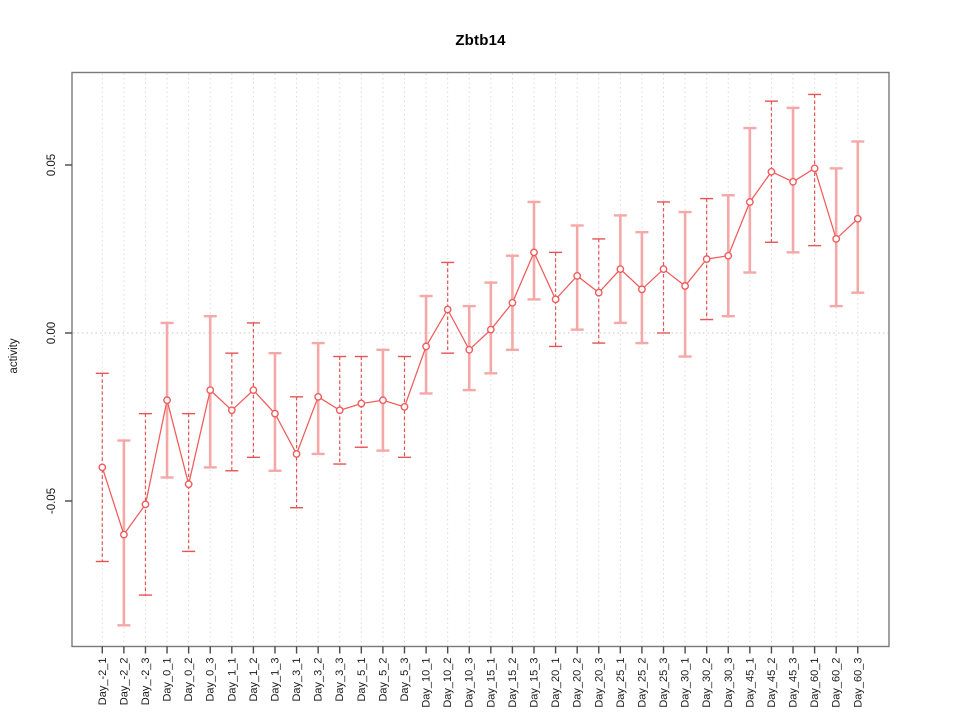  Describe the element at coordinates (340, 680) in the screenshot. I see `x-tick-label: Day_3_3` at that location.